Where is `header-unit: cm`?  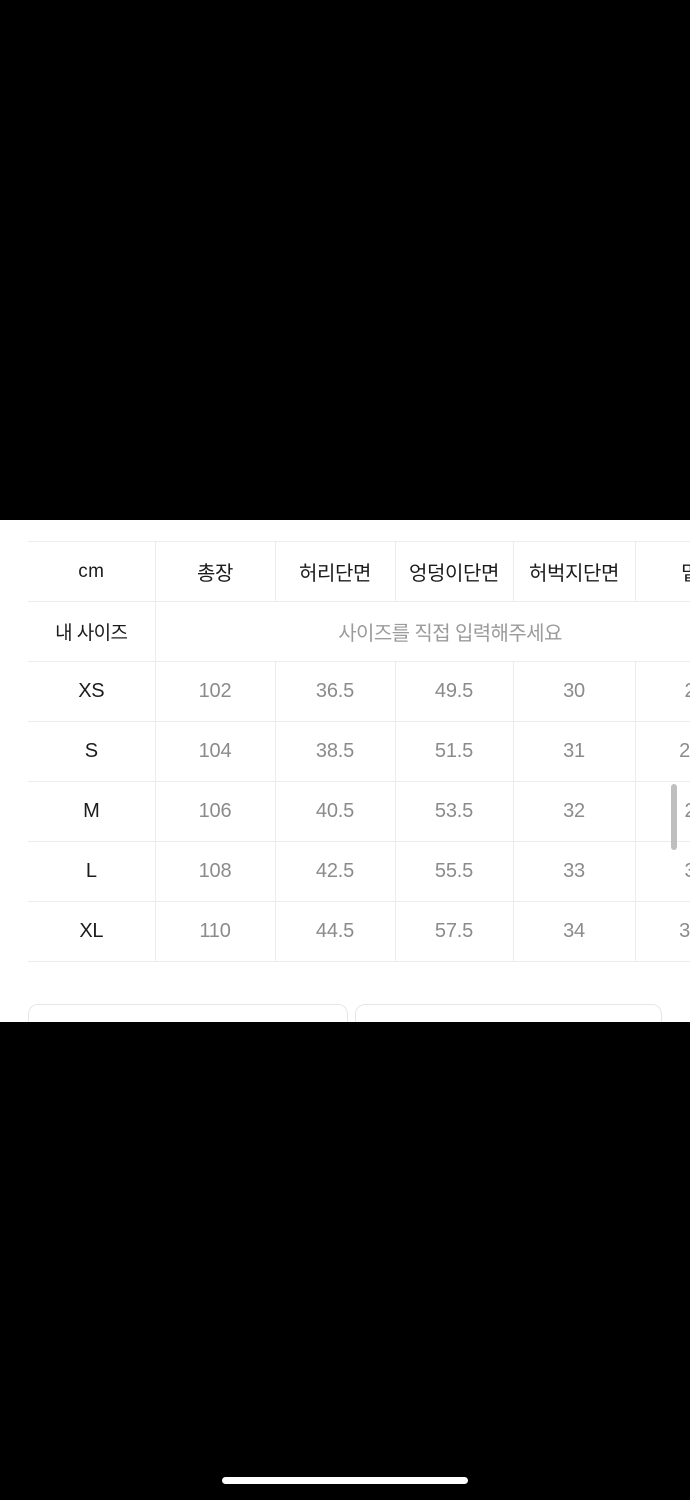 header-unit: cm is located at coordinates (92, 571).